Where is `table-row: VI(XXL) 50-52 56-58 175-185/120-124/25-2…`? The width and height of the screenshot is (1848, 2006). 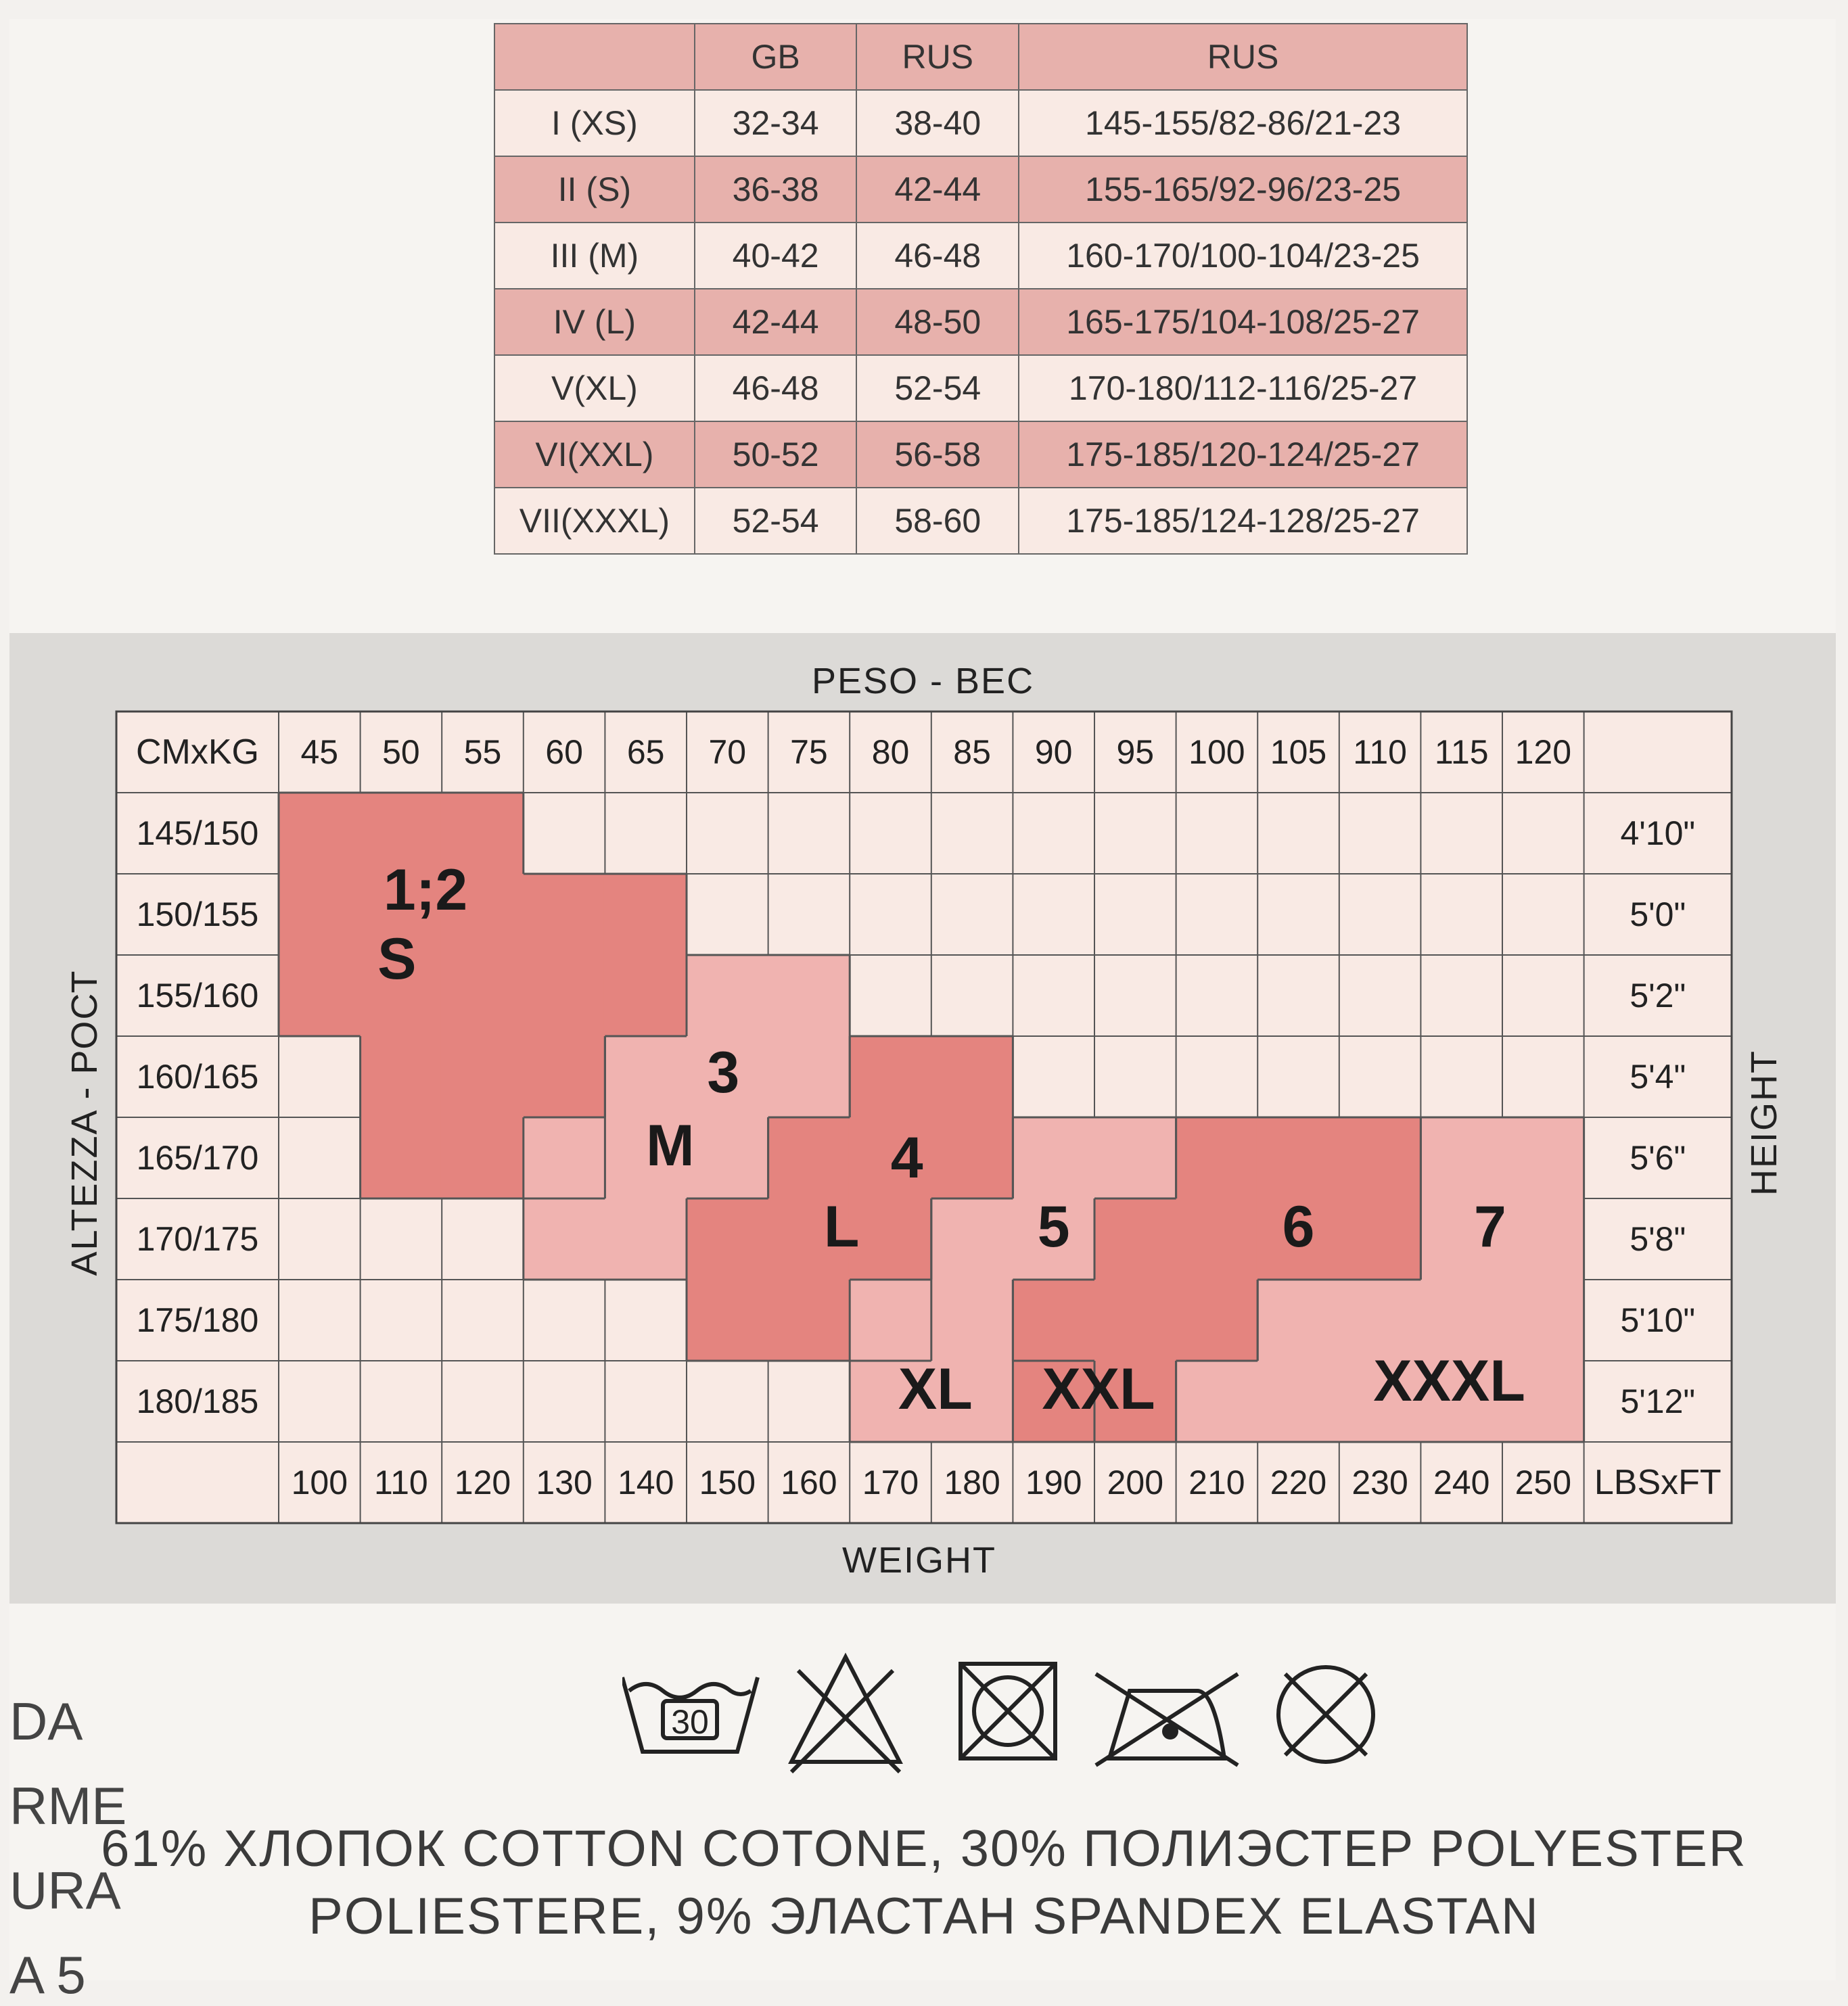
table-row: VI(XXL) 50-52 56-58 175-185/120-124/25-2… is located at coordinates (981, 454).